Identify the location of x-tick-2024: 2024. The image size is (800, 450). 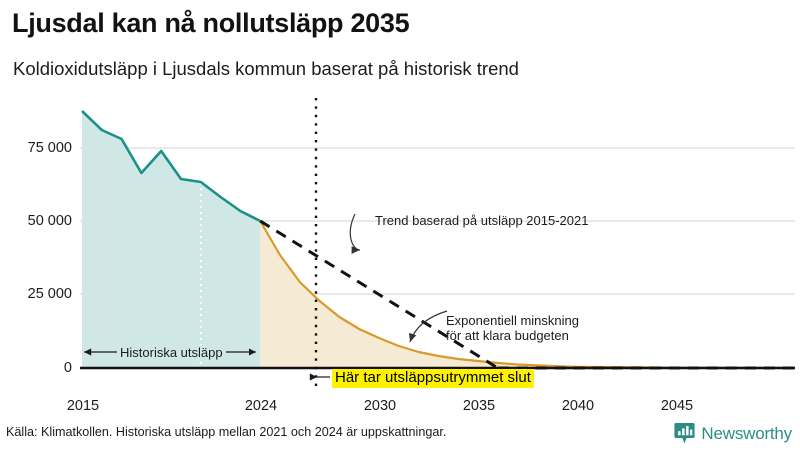
(261, 406).